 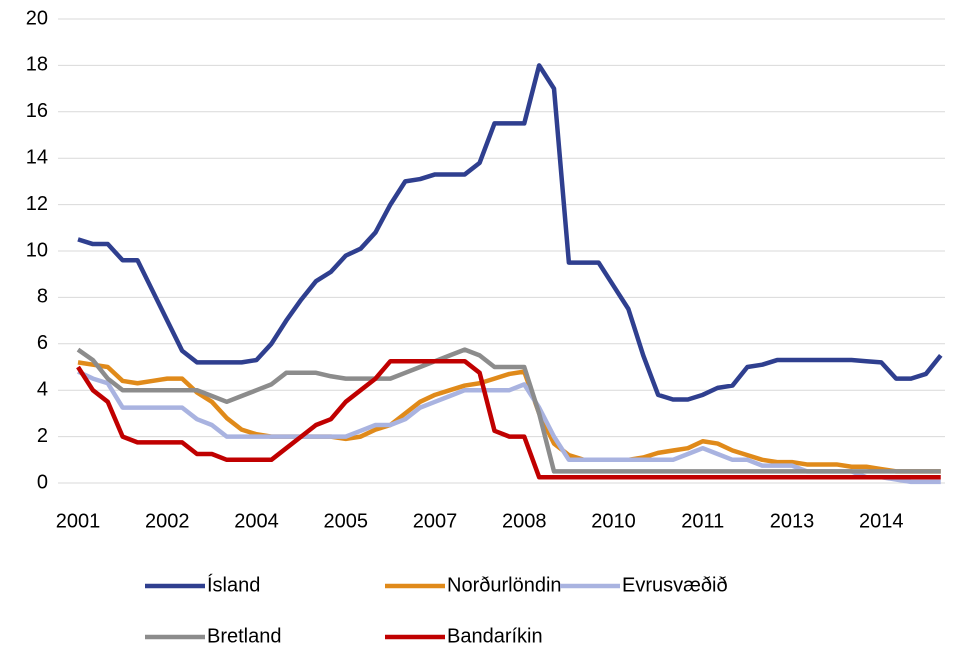 I want to click on x-tick-label: 2002, so click(x=167, y=521).